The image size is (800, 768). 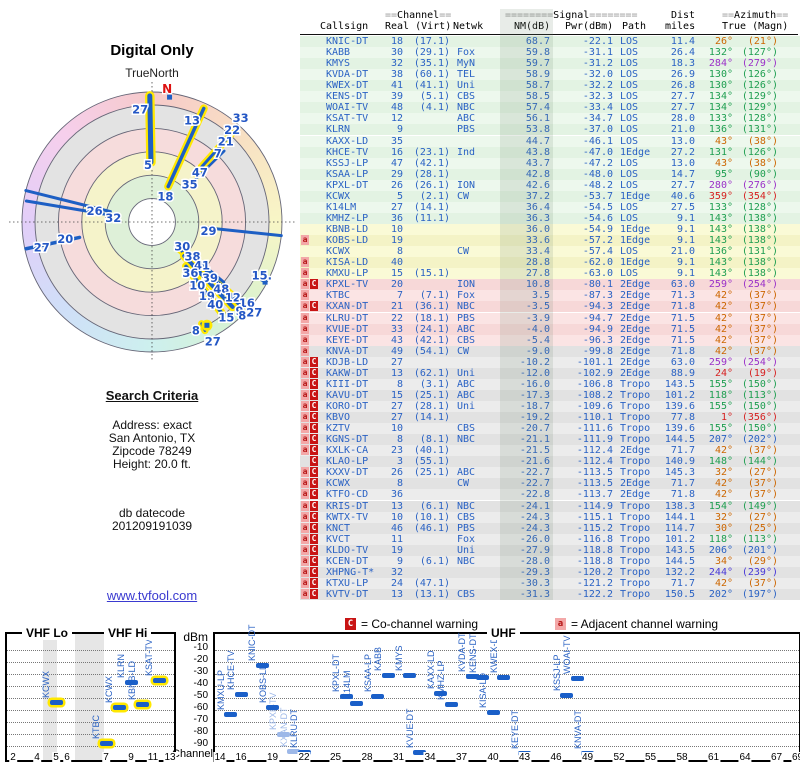 I want to click on station-dot, so click(x=170, y=97).